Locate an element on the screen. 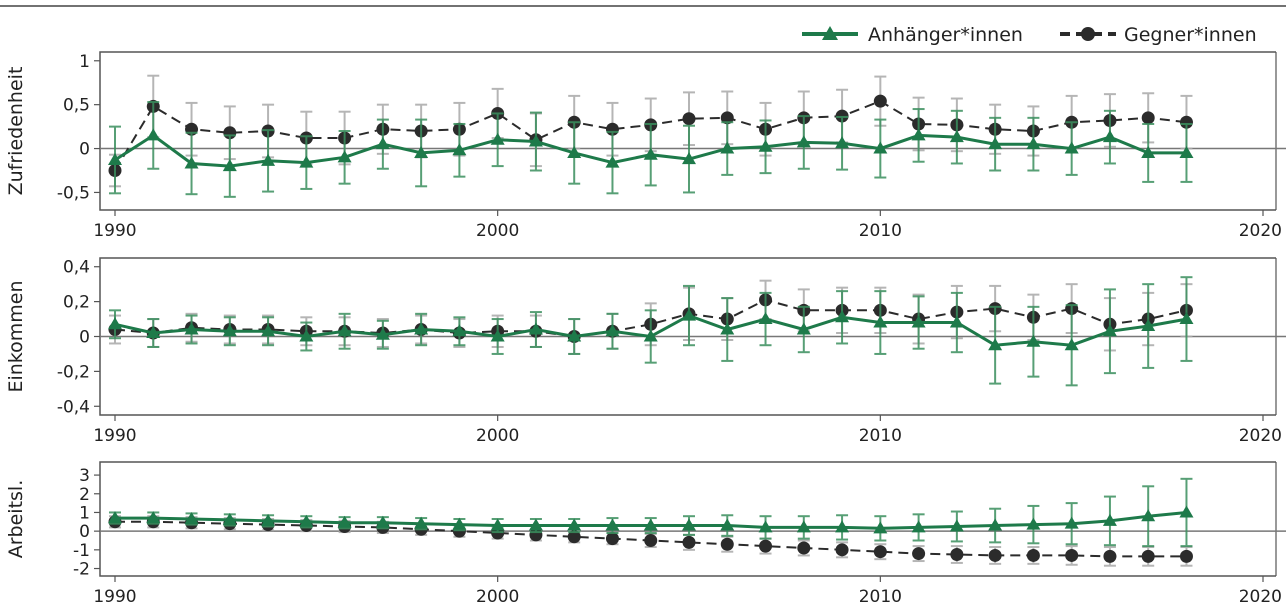 This screenshot has height=608, width=1286. y-tick-label: 2 is located at coordinates (84, 495).